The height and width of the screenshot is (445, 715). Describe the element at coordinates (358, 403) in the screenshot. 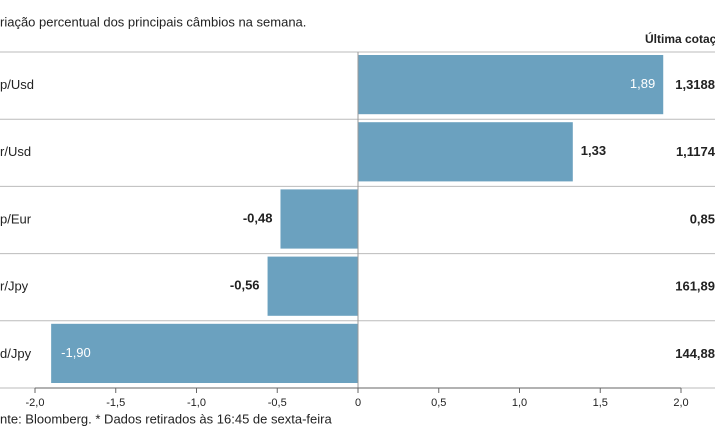

I see `x-tick-label: 0` at that location.